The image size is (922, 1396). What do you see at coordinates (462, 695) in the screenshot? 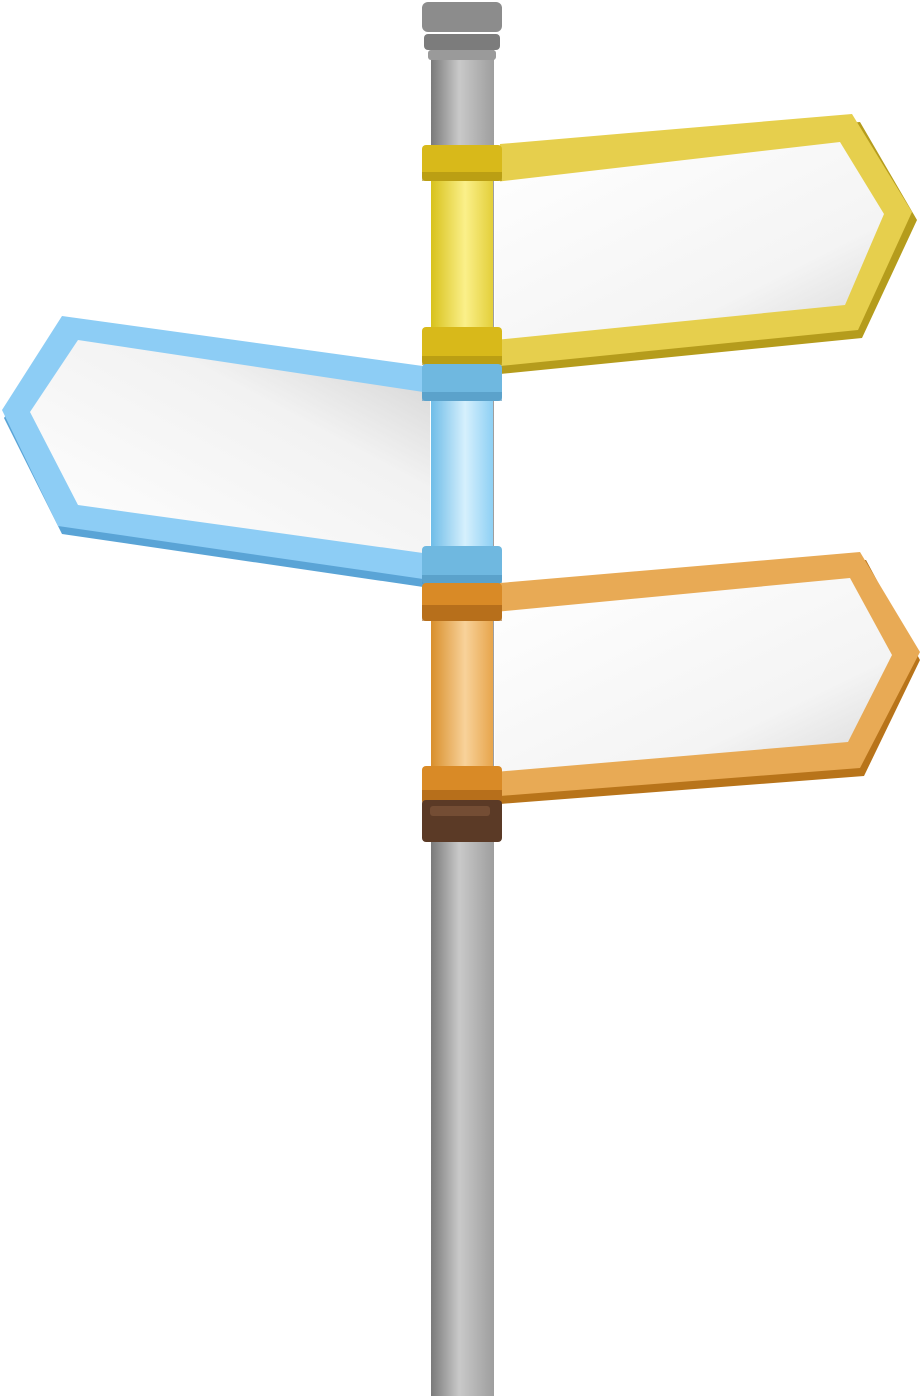
I see `sleeve-orange` at bounding box center [462, 695].